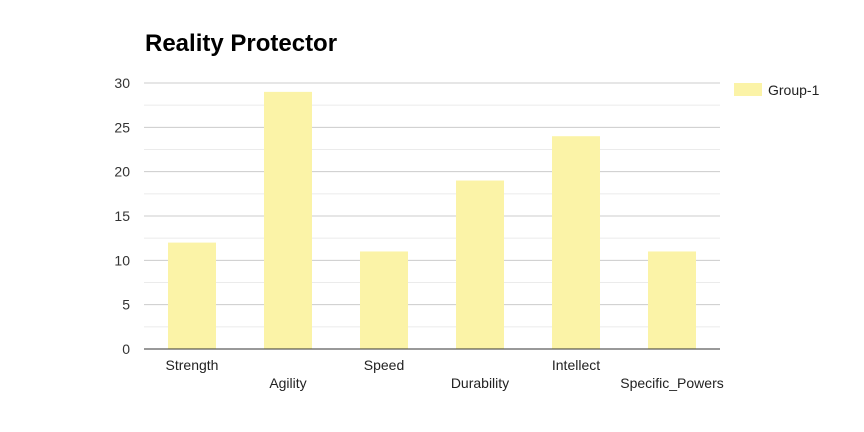  Describe the element at coordinates (672, 300) in the screenshot. I see `bar-specific-powers` at that location.